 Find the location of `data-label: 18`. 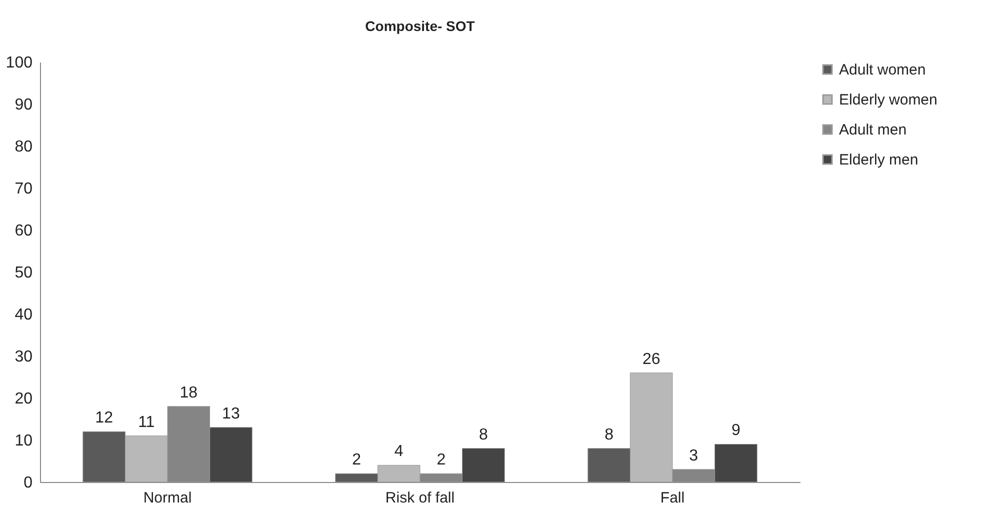

data-label: 18 is located at coordinates (189, 393).